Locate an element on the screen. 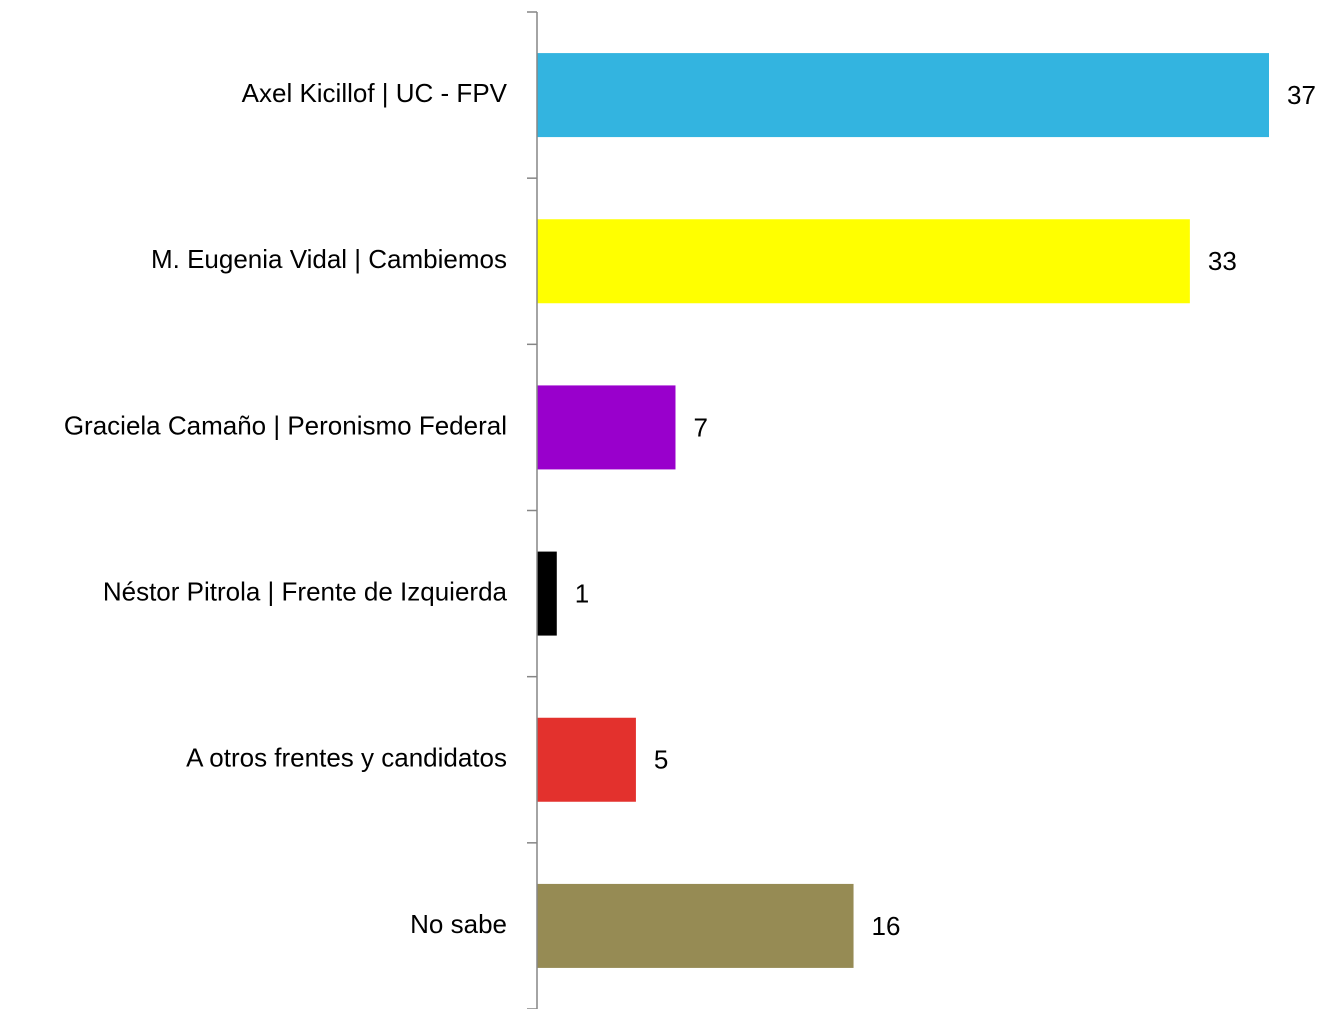  data-label: 37 is located at coordinates (1301, 95).